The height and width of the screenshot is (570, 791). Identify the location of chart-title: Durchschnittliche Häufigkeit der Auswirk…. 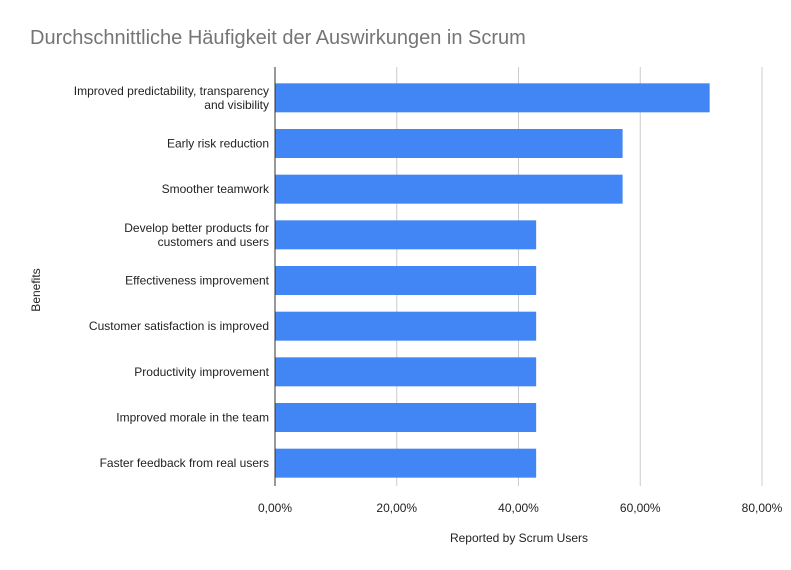
(278, 38).